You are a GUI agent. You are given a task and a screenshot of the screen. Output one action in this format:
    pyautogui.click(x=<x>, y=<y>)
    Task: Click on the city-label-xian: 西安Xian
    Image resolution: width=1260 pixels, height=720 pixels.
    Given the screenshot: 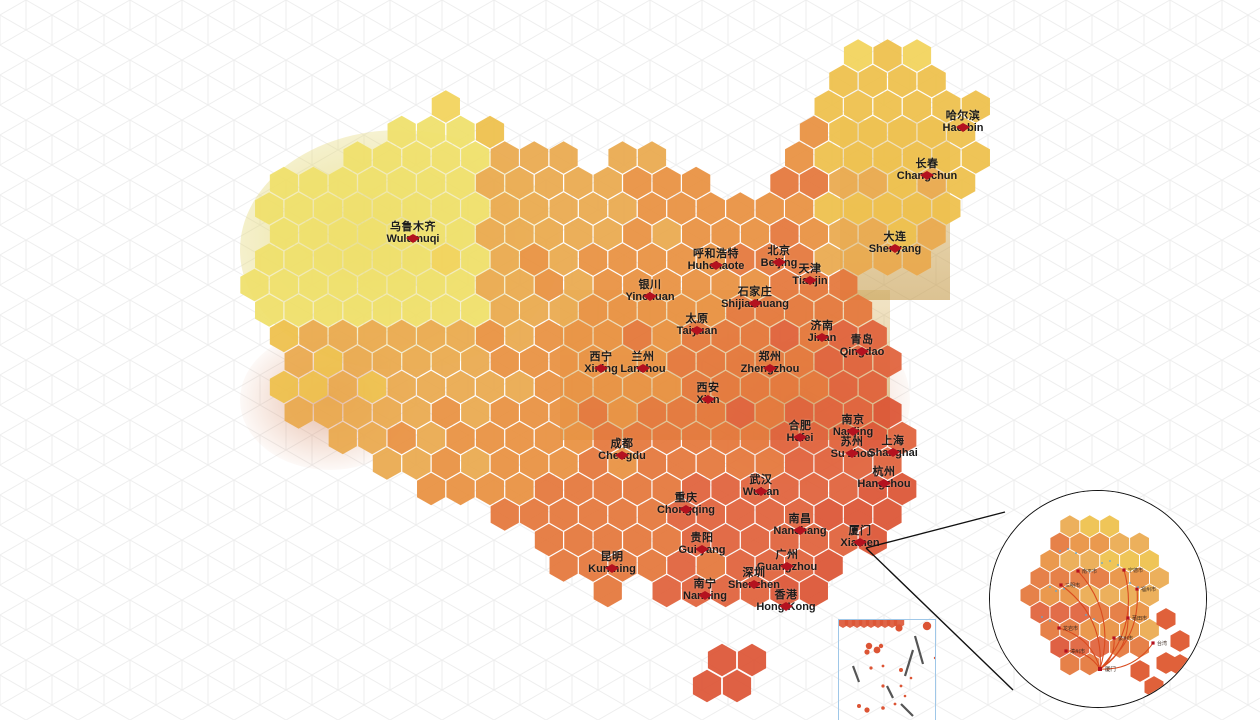 What is the action you would take?
    pyautogui.click(x=707, y=394)
    